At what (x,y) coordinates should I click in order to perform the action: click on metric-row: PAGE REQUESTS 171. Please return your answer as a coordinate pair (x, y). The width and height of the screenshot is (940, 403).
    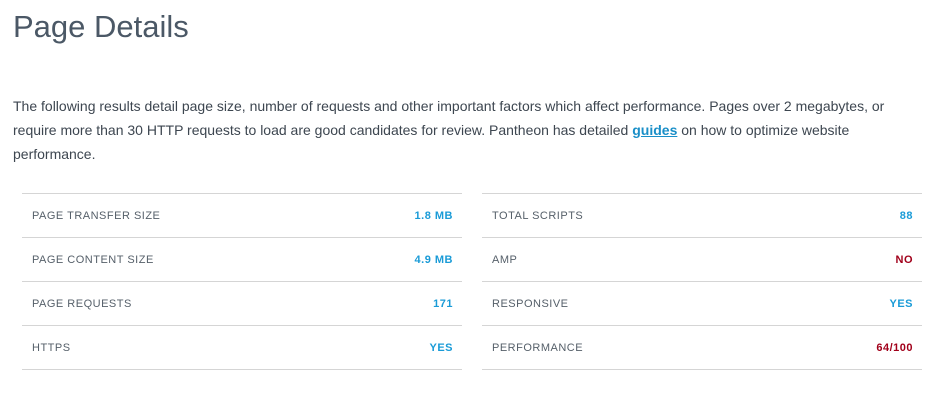
    Looking at the image, I should click on (242, 304).